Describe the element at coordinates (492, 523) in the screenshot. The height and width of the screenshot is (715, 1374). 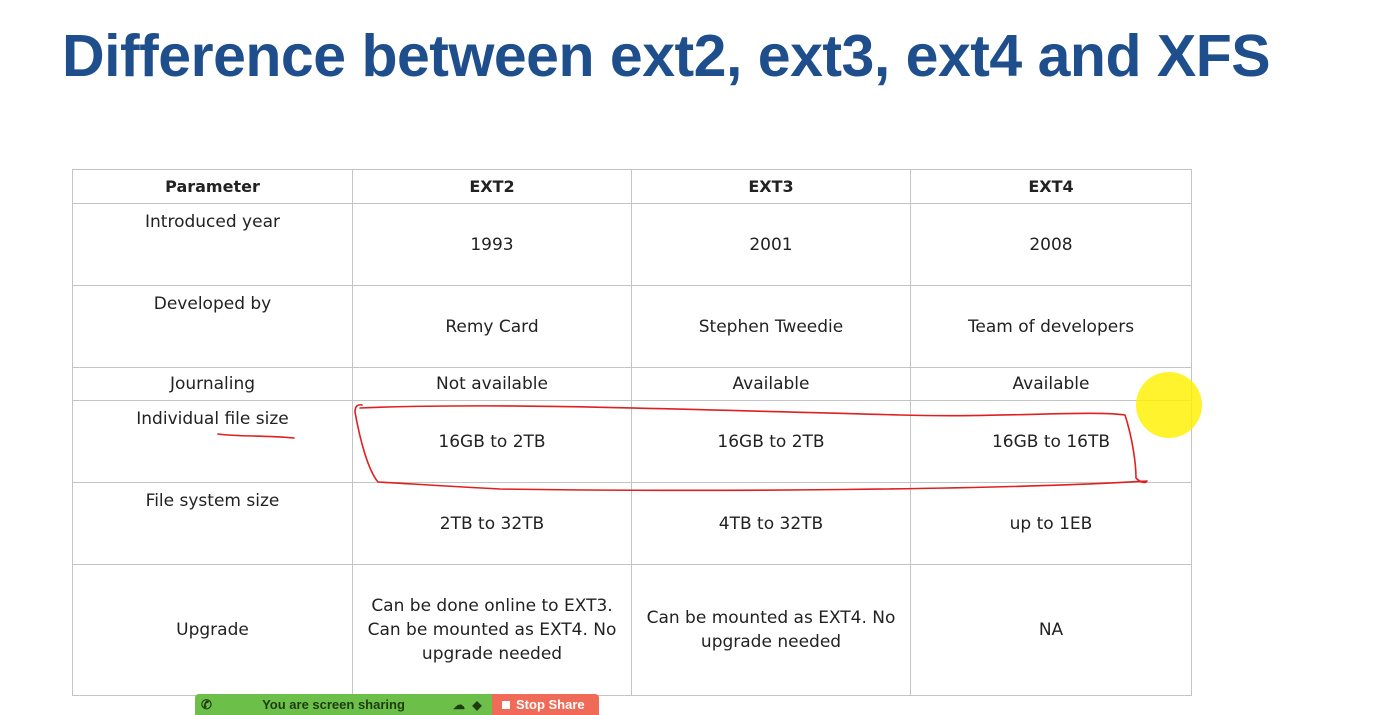
I see `table-cell: 2TB to 32TB` at that location.